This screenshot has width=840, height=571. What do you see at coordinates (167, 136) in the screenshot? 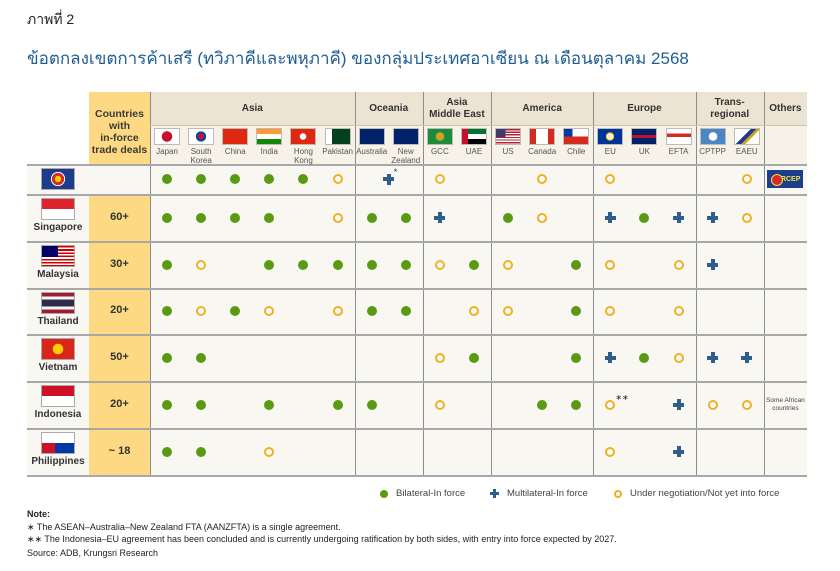
I see `flag-japan-icon` at bounding box center [167, 136].